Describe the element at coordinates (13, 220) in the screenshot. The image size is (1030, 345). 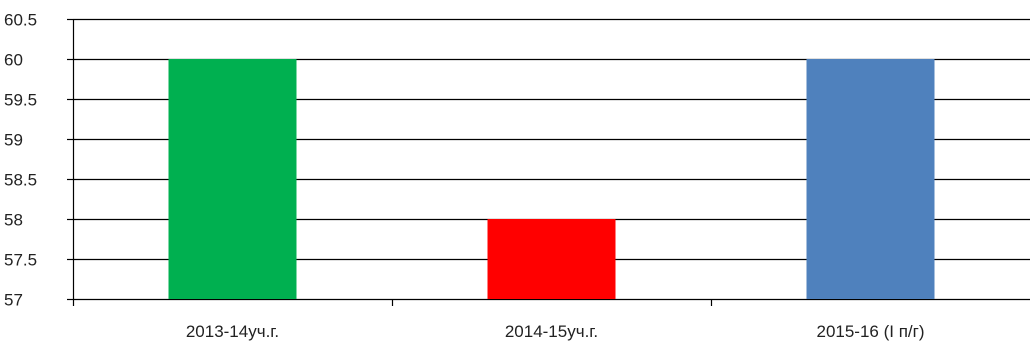
I see `y-tick-label: 58` at that location.